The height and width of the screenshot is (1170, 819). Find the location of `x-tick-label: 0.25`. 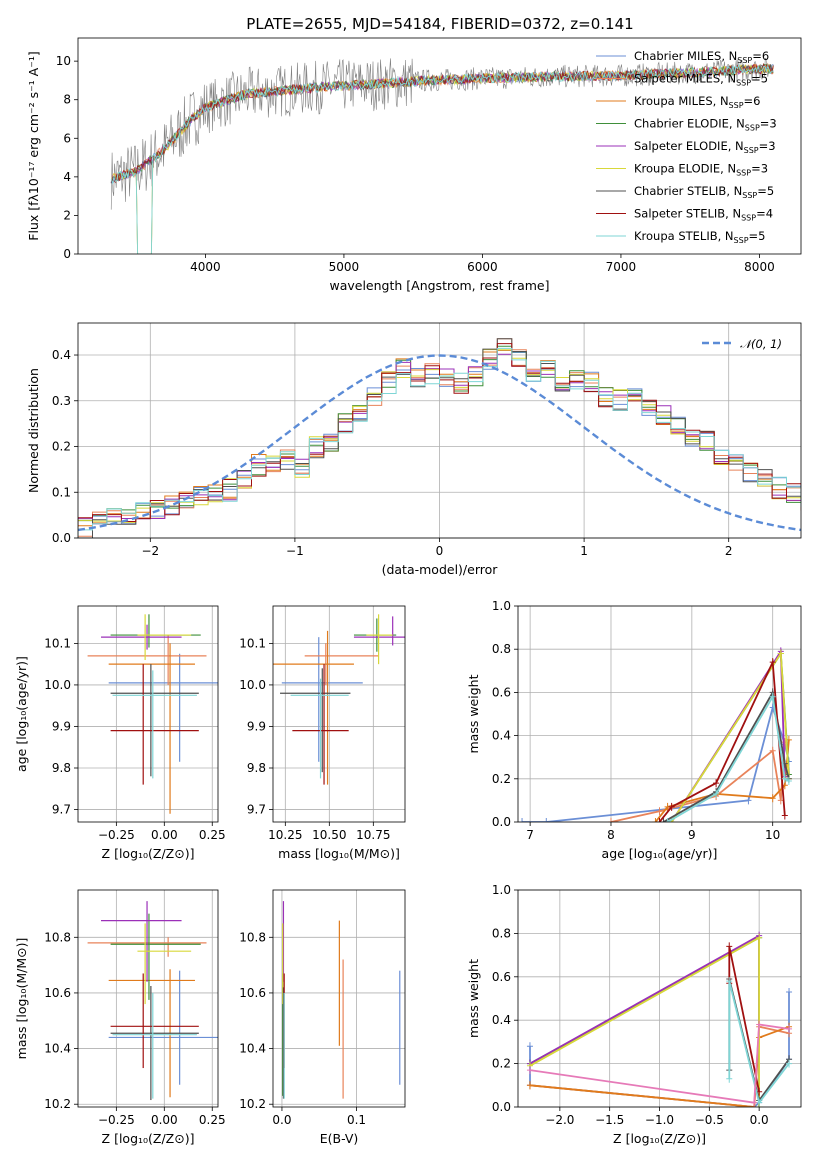

x-tick-label: 0.25 is located at coordinates (212, 1120).